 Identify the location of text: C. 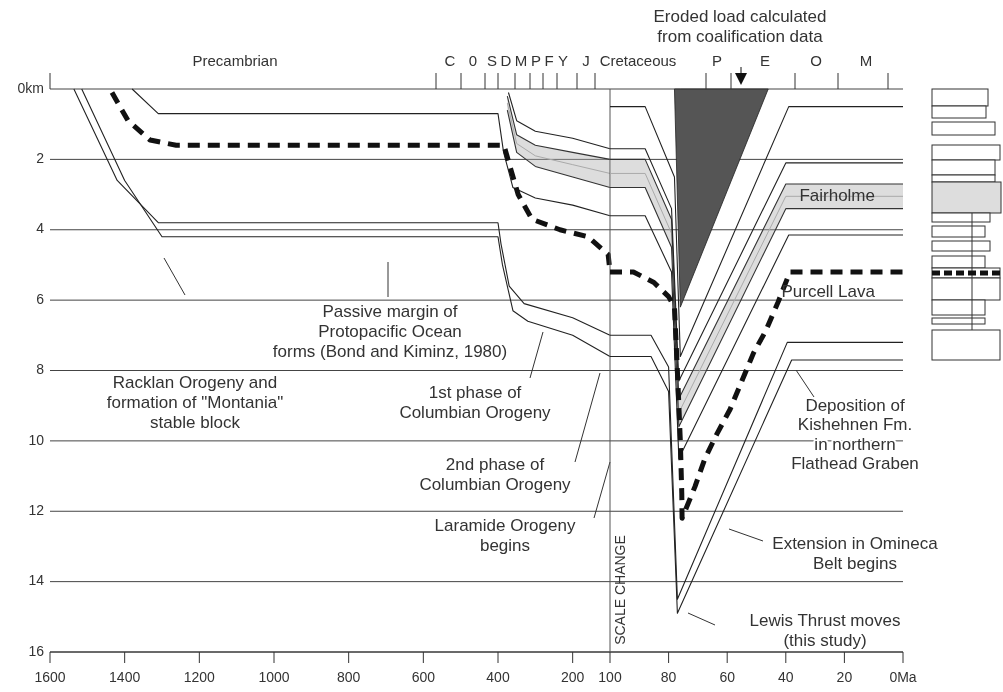
(450, 60).